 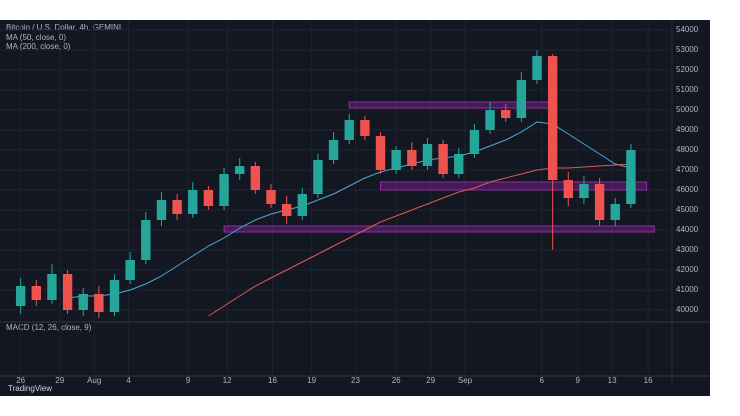 What do you see at coordinates (94, 380) in the screenshot?
I see `x-tick-label: Aug` at bounding box center [94, 380].